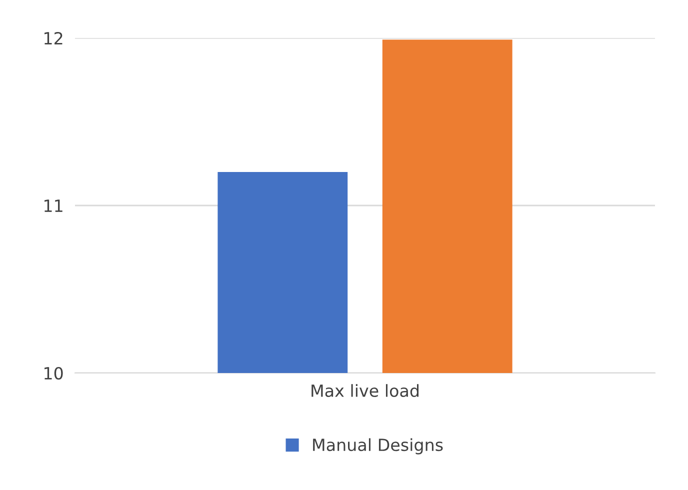  Describe the element at coordinates (53, 38) in the screenshot. I see `y-tick-label: 12` at that location.